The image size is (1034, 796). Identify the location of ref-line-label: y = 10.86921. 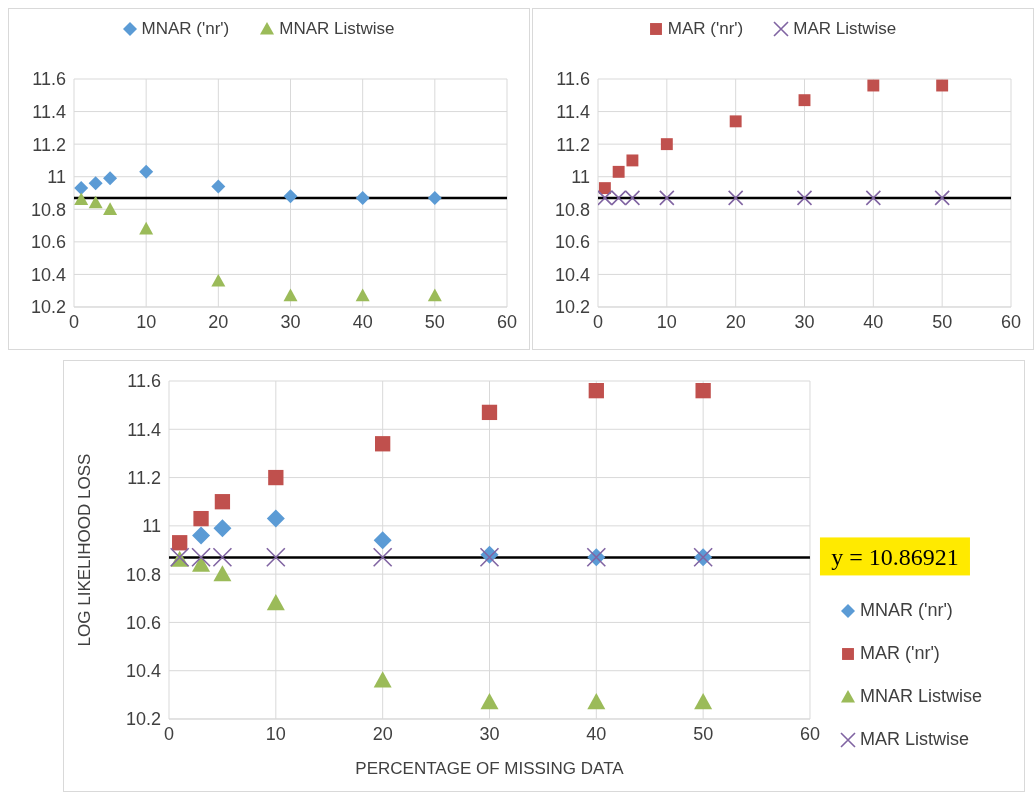
(895, 557).